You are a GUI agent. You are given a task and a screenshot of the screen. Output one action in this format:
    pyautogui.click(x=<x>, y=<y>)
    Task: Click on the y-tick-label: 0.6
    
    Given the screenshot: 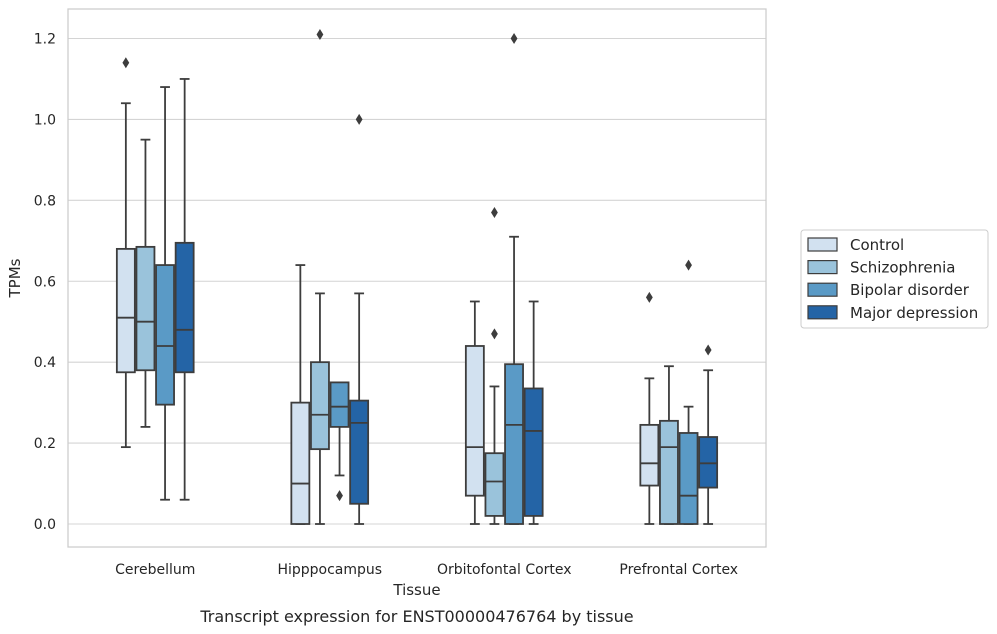 What is the action you would take?
    pyautogui.click(x=45, y=282)
    